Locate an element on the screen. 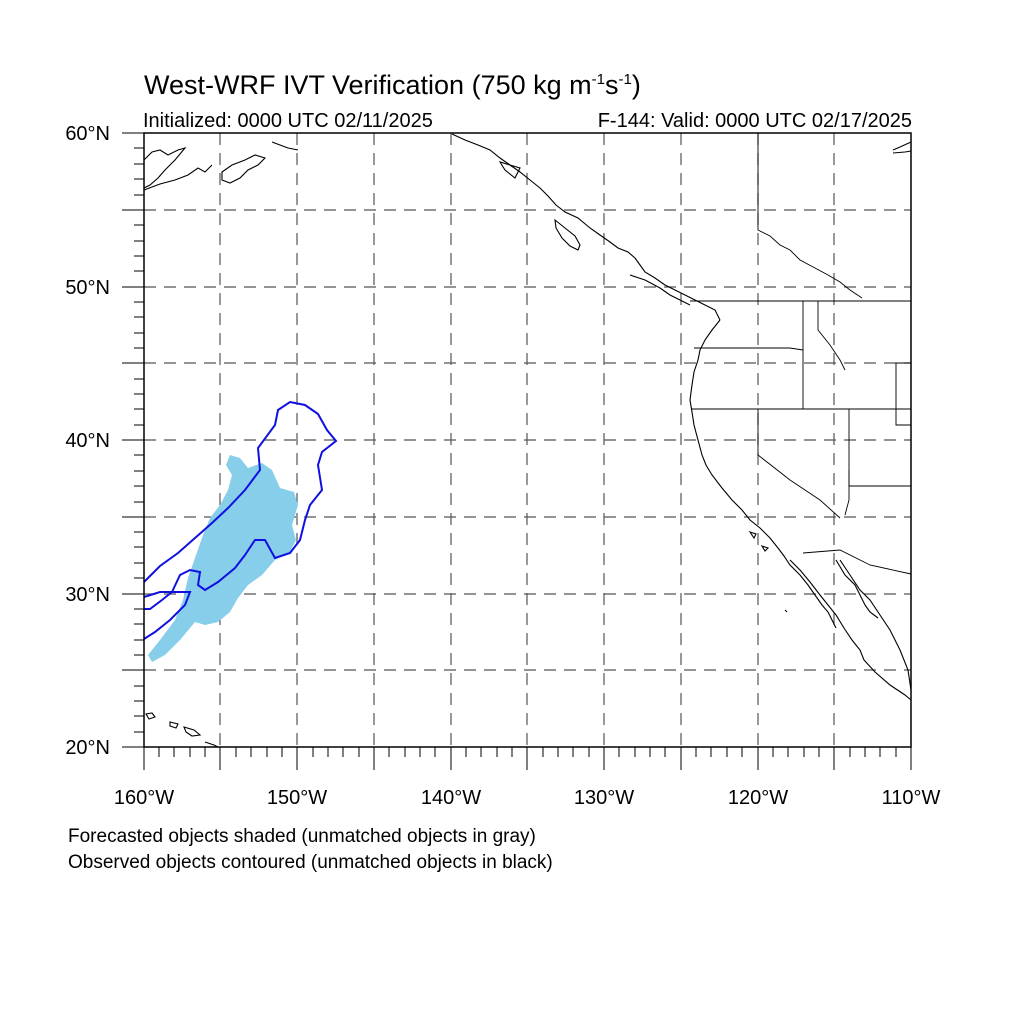 The image size is (1024, 1024). lon-label-150w: 150°W is located at coordinates (297, 798).